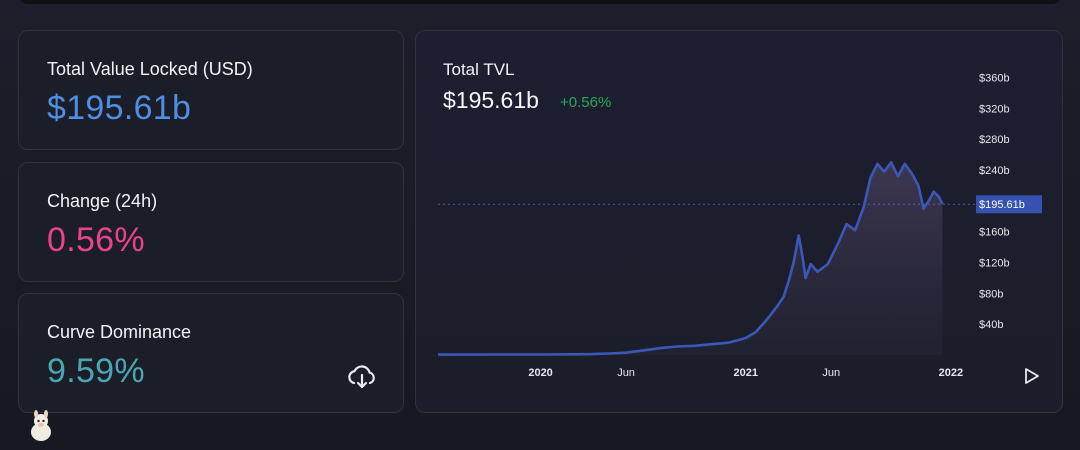 The width and height of the screenshot is (1080, 450). What do you see at coordinates (96, 371) in the screenshot?
I see `dominance-value: 9.59%` at bounding box center [96, 371].